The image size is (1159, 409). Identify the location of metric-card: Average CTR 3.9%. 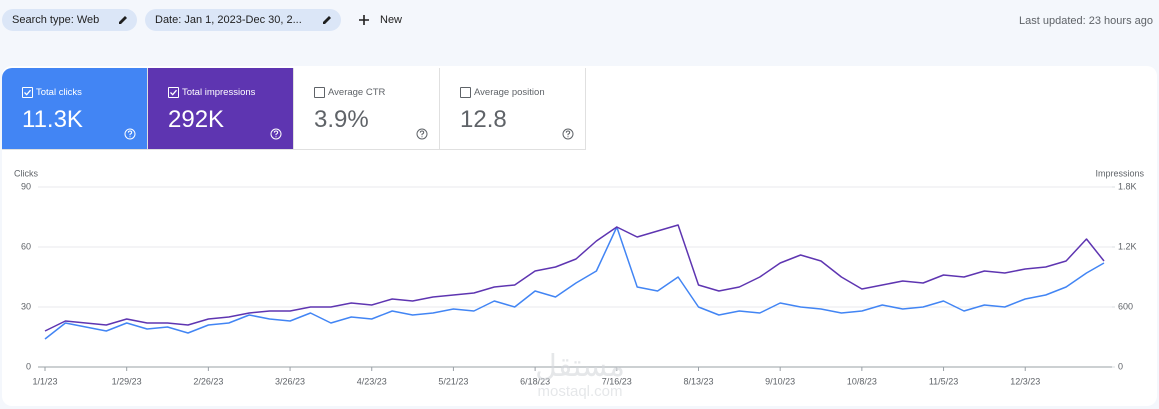
(367, 109).